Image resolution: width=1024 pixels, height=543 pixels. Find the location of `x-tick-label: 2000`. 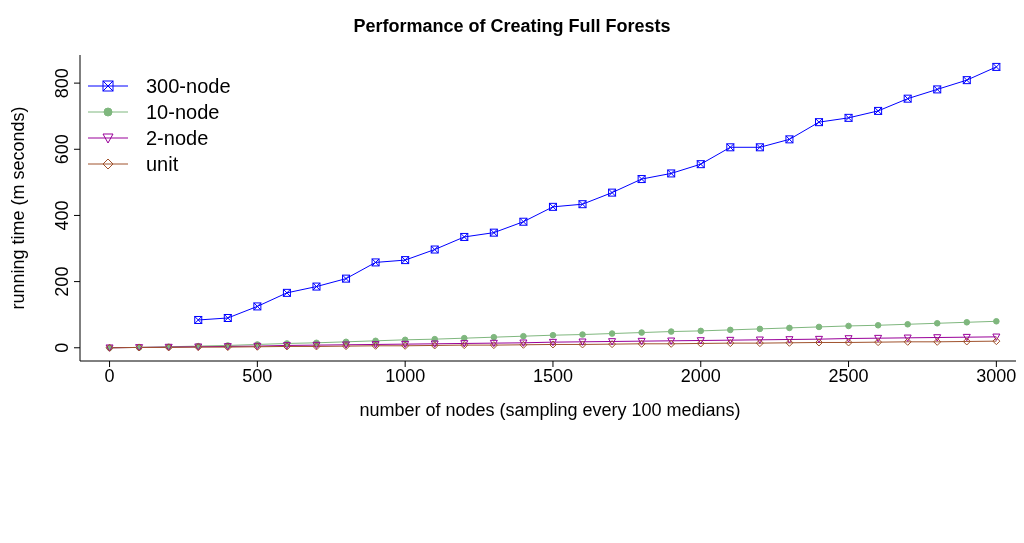

x-tick-label: 2000 is located at coordinates (700, 375).